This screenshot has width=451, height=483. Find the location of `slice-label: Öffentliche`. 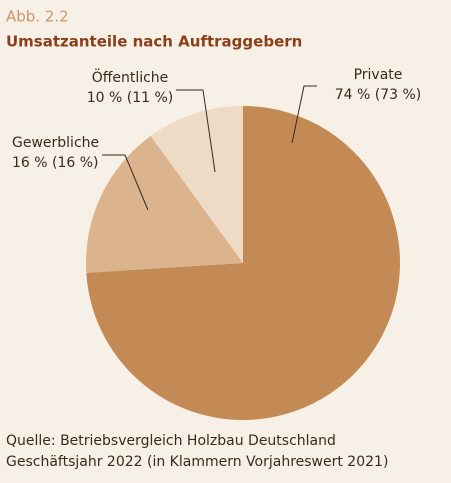

slice-label: Öffentliche is located at coordinates (130, 77).